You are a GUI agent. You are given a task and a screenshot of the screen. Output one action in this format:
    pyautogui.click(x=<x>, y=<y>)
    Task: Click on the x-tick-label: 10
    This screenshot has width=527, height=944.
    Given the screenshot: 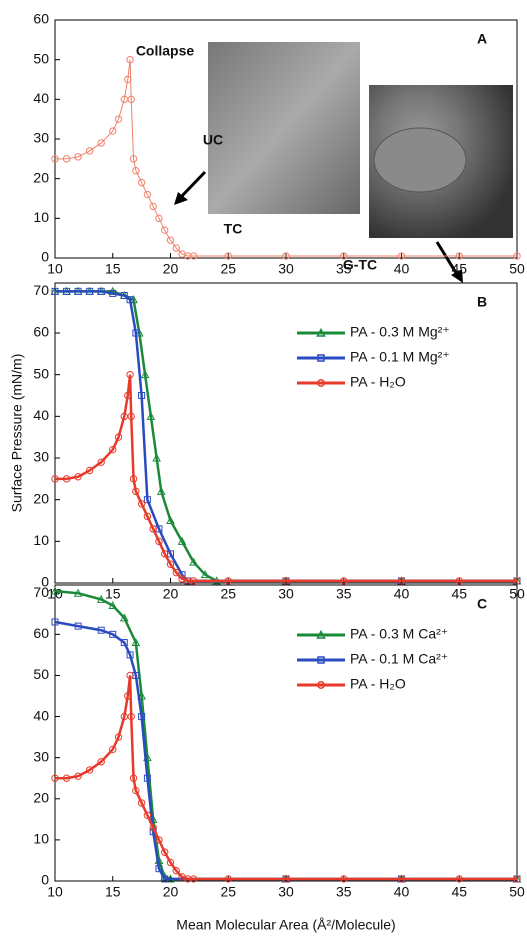 What is the action you would take?
    pyautogui.click(x=55, y=269)
    